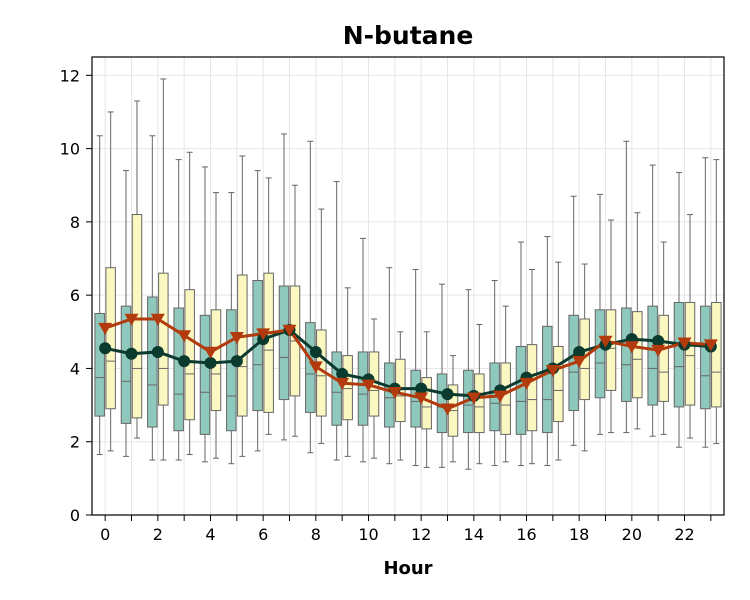  What do you see at coordinates (316, 534) in the screenshot?
I see `x-tick-label: 8` at bounding box center [316, 534].